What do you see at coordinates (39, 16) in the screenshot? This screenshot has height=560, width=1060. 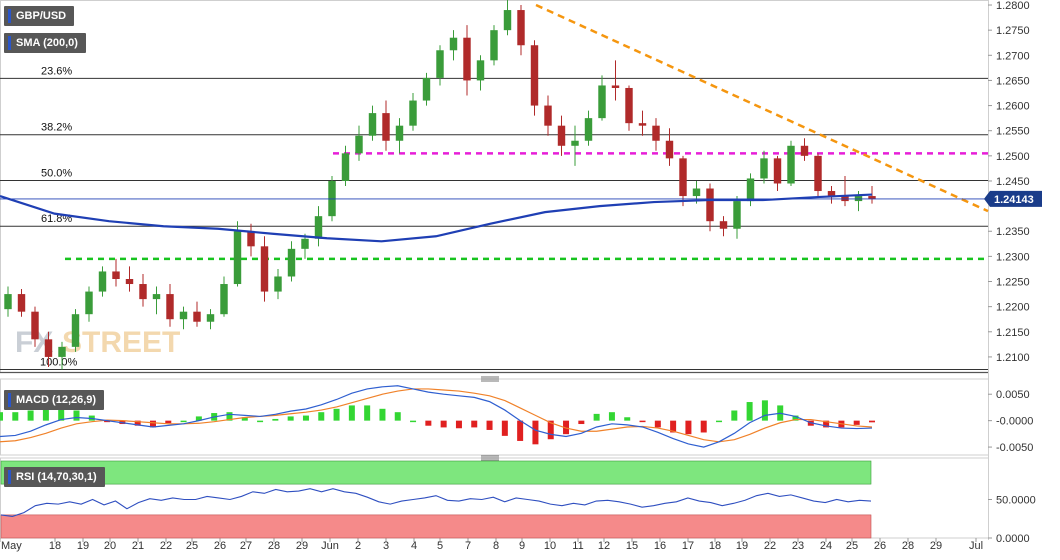 I see `symbol-legend: GBP/USD` at bounding box center [39, 16].